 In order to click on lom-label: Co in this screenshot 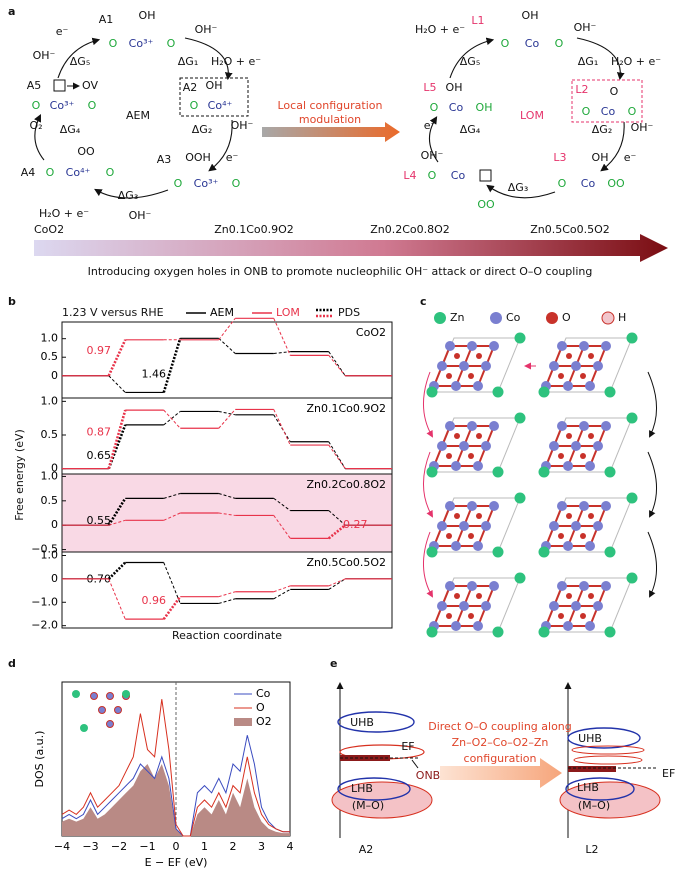, I will do `click(458, 175)`.